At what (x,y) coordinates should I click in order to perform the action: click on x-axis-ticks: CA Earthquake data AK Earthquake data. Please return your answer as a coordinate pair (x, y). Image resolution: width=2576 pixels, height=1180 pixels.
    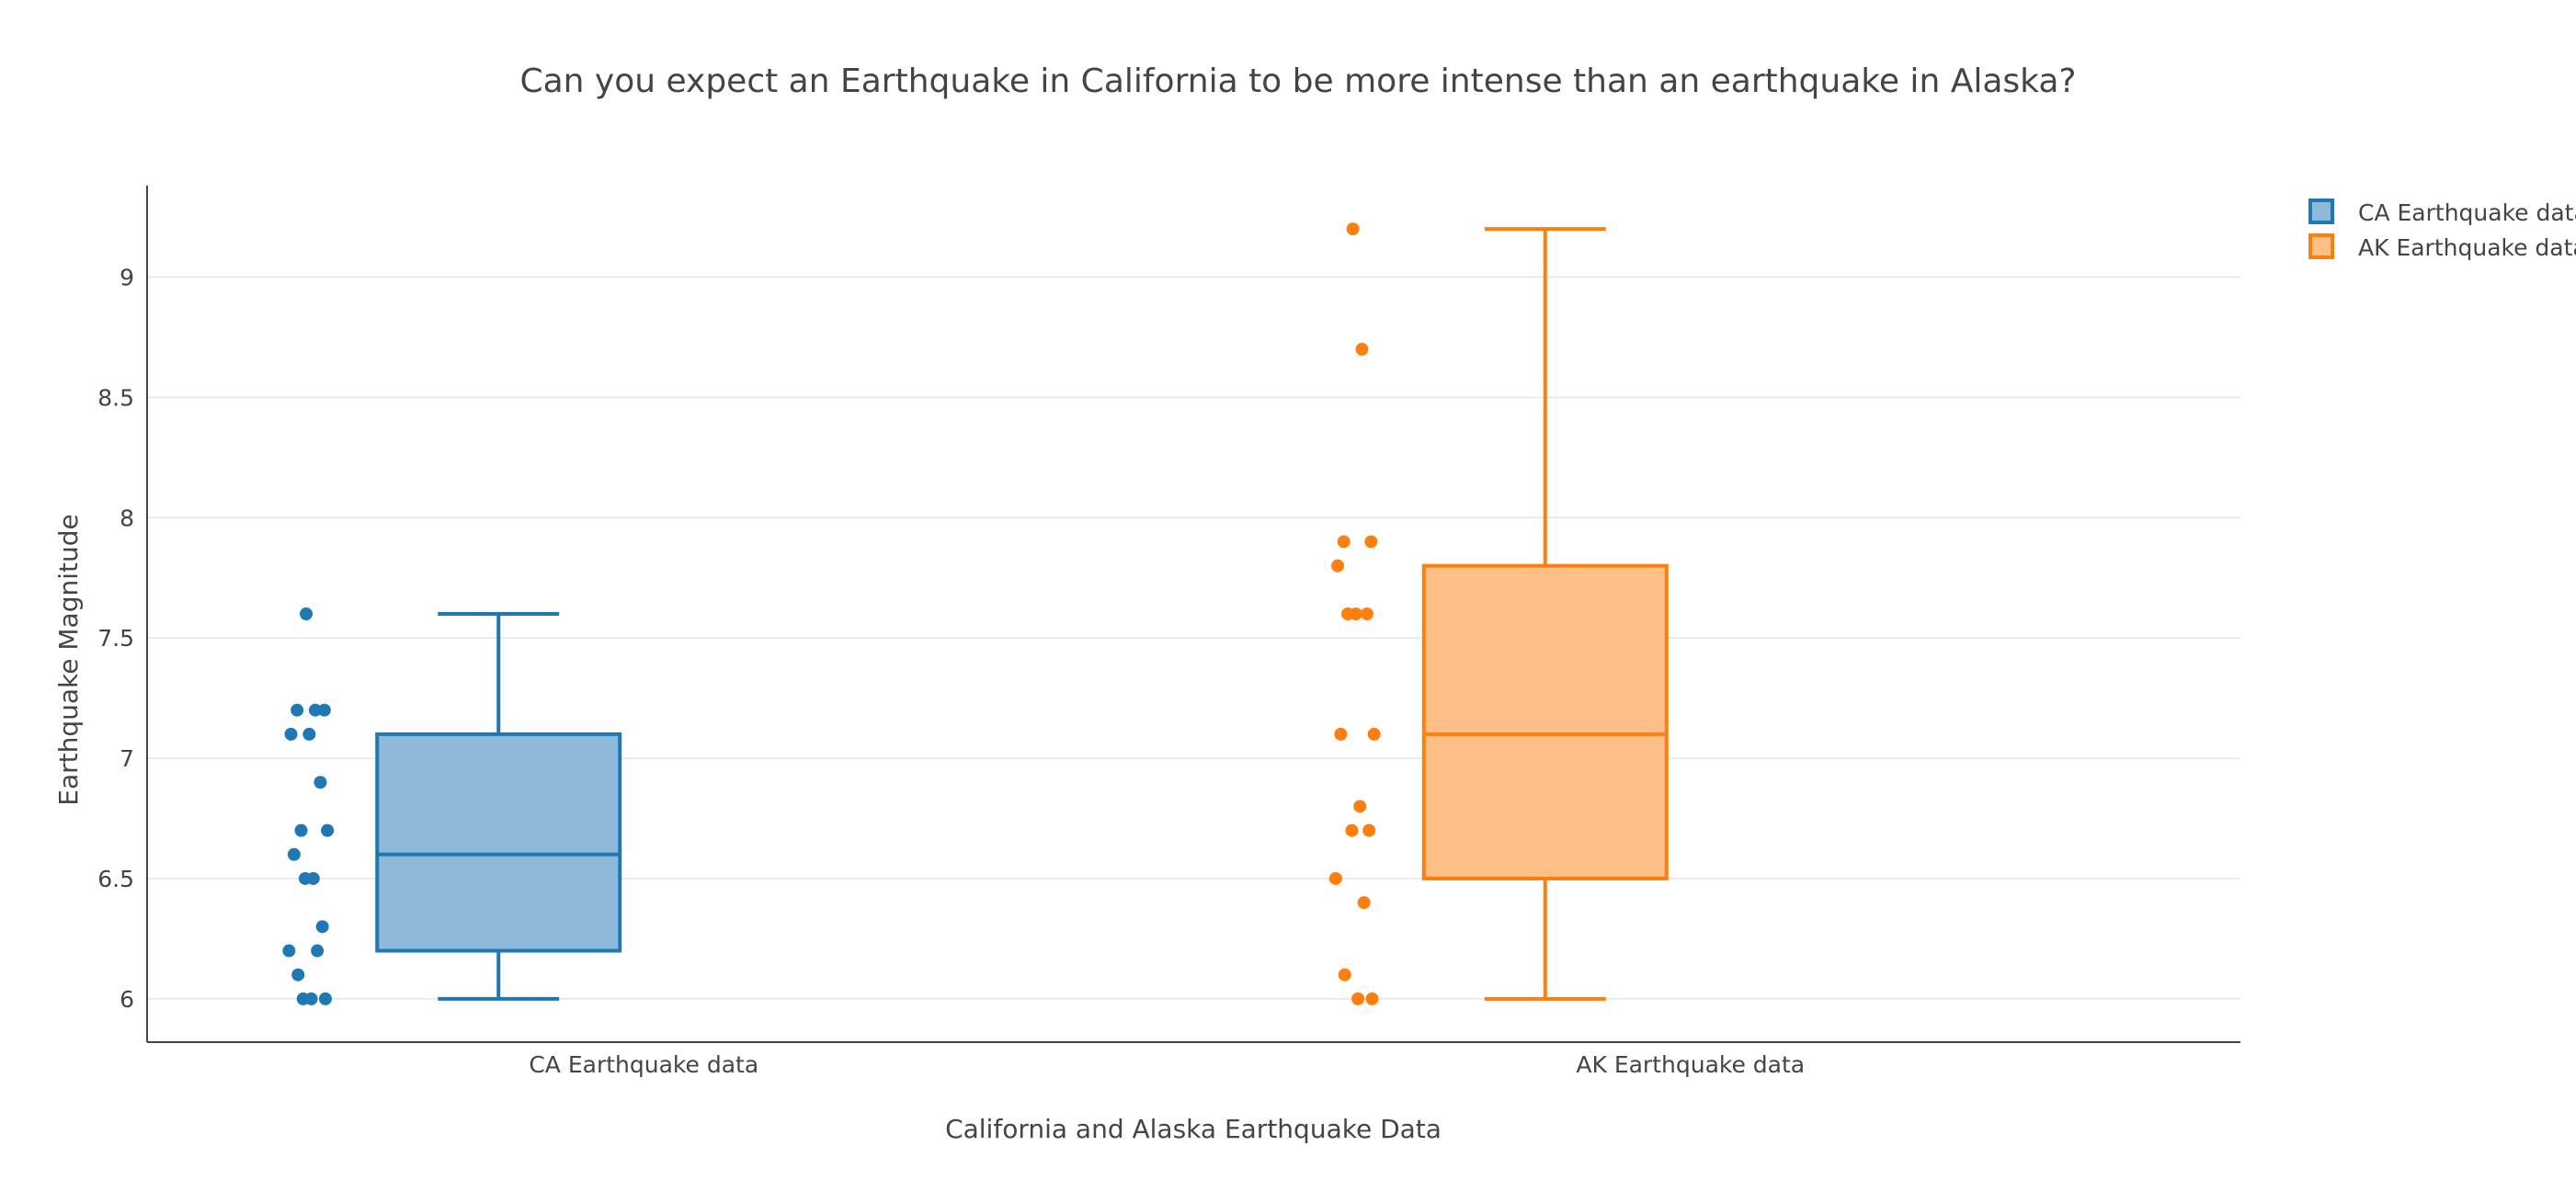
    Looking at the image, I should click on (1167, 1064).